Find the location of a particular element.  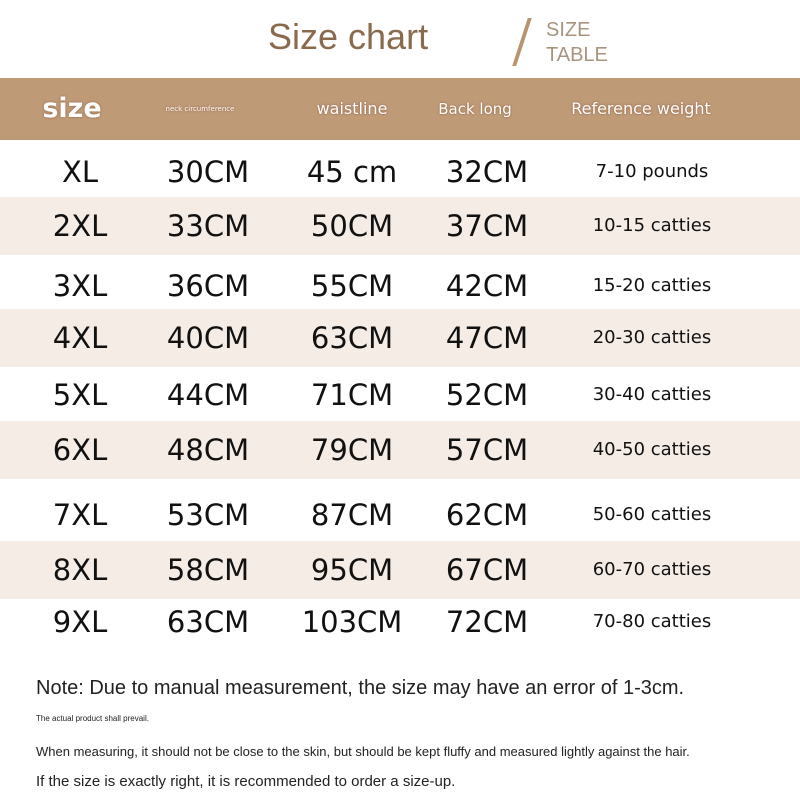

cell-waistline: 103CM is located at coordinates (352, 622).